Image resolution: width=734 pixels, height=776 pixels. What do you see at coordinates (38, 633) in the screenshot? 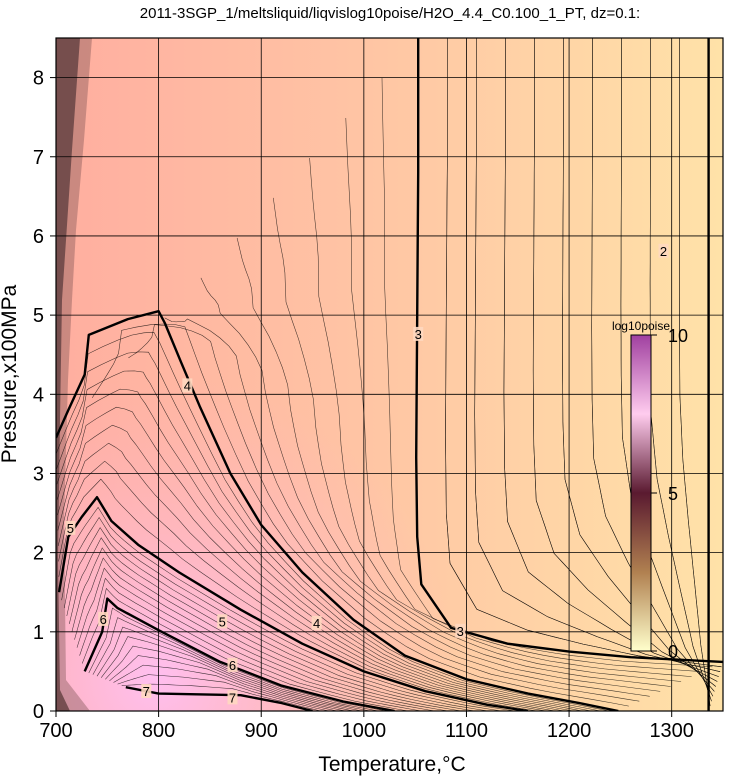
I see `y-tick-label: 1` at bounding box center [38, 633].